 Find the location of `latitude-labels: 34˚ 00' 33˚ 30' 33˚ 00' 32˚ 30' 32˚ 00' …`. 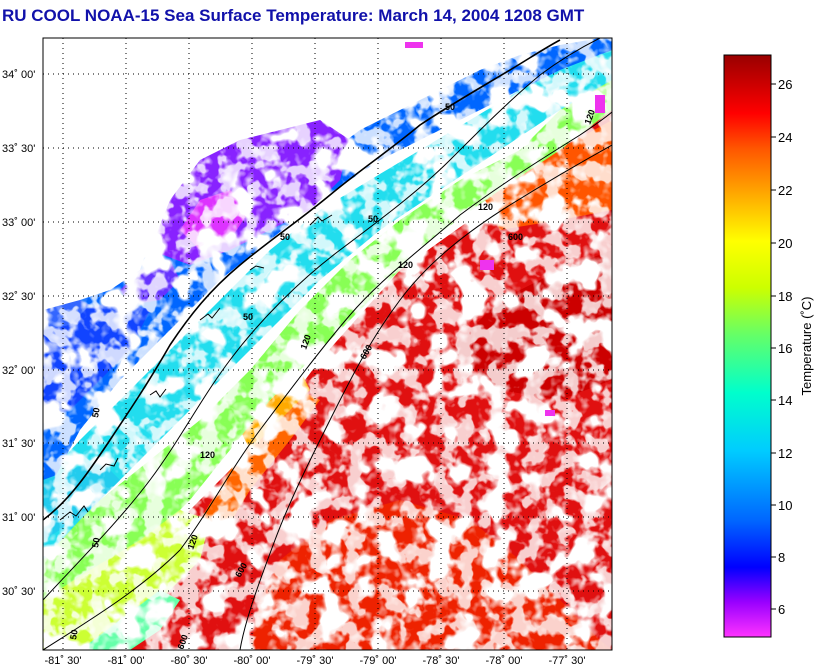

latitude-labels: 34˚ 00' 33˚ 30' 33˚ 00' 32˚ 30' 32˚ 00' … is located at coordinates (18, 333).